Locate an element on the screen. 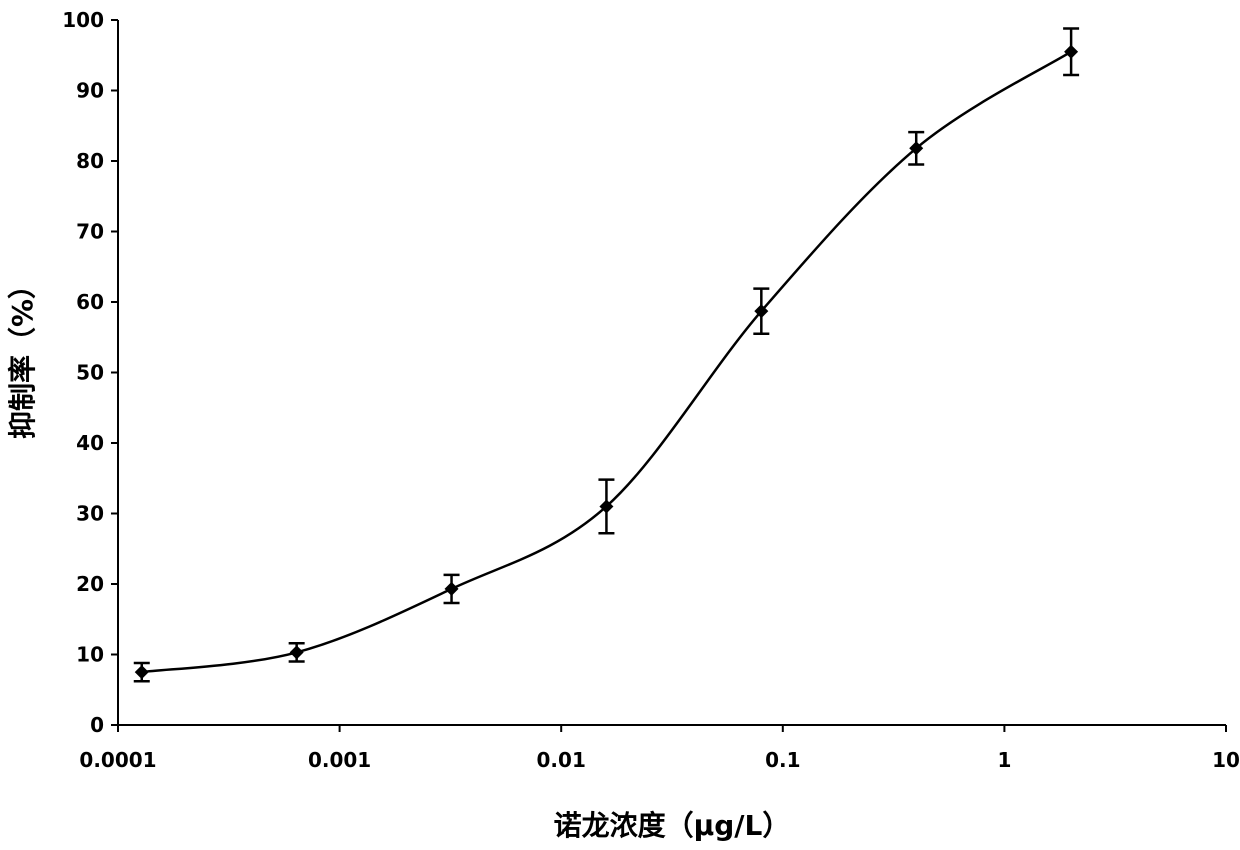 Image resolution: width=1240 pixels, height=850 pixels. x-tick-label: 0.01 is located at coordinates (561, 760).